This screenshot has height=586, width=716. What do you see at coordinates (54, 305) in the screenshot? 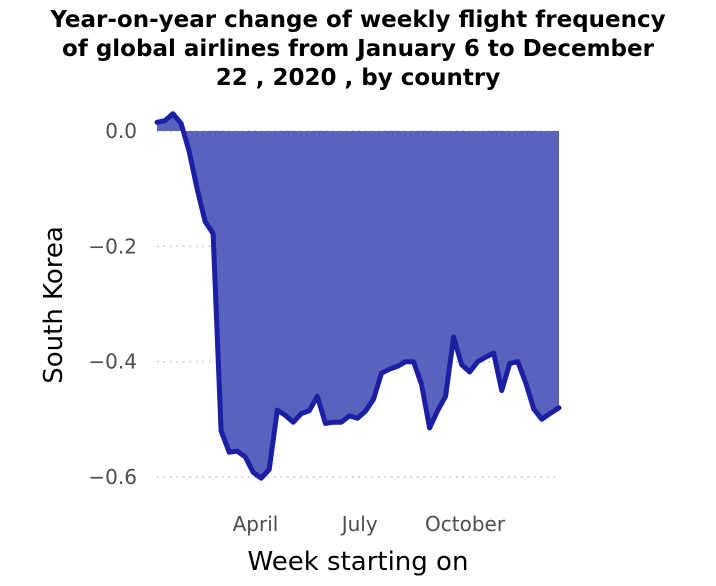
I see `y-axis-title: South Korea` at bounding box center [54, 305].